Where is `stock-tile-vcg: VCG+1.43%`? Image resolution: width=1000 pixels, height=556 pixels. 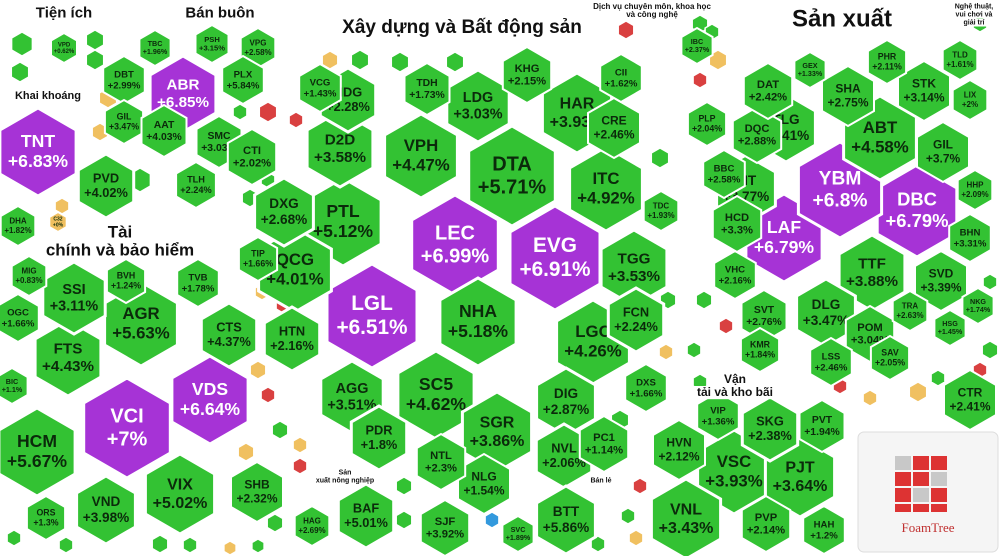
stock-tile-vcg: VCG+1.43% is located at coordinates (320, 88).